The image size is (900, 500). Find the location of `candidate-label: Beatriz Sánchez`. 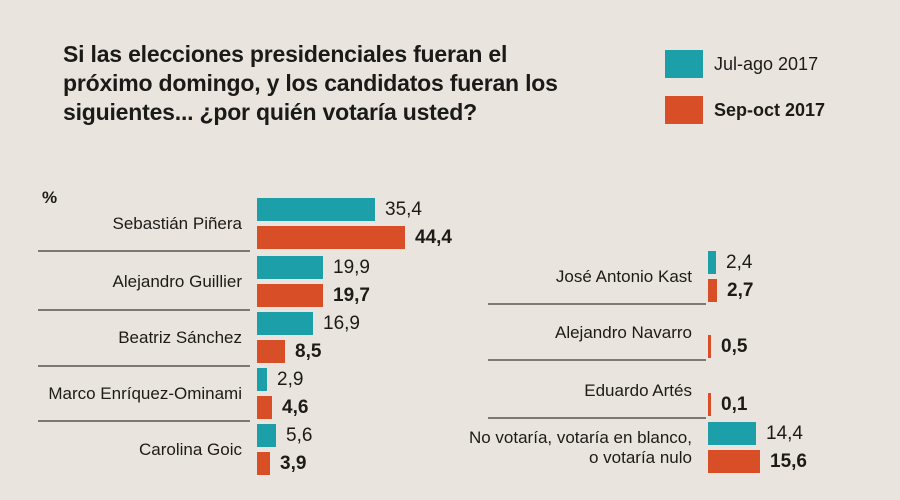

candidate-label: Beatriz Sánchez is located at coordinates (180, 337).